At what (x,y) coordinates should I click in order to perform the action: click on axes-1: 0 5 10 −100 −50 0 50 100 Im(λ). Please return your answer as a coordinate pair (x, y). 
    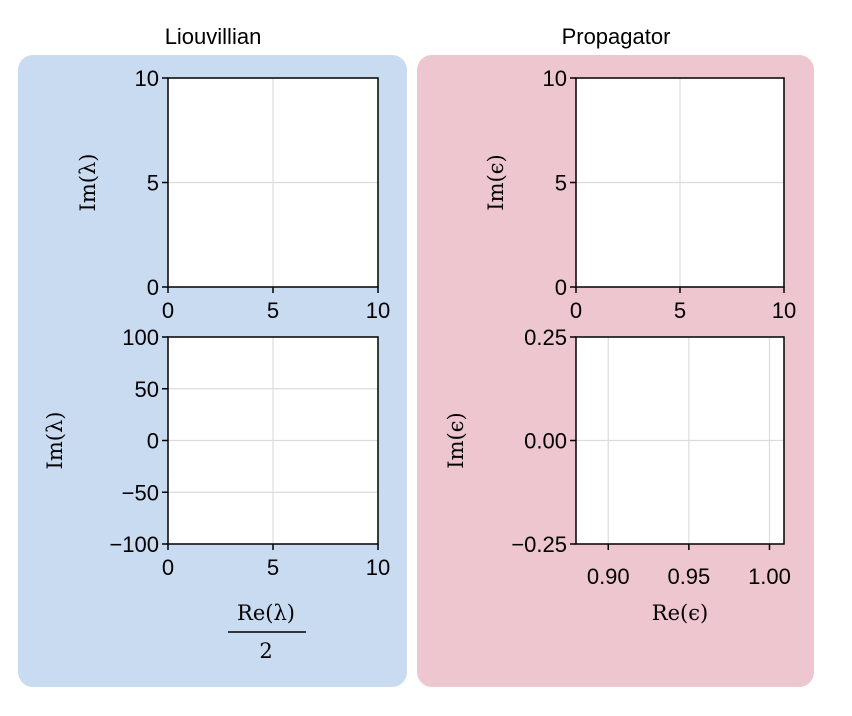
    Looking at the image, I should click on (216, 452).